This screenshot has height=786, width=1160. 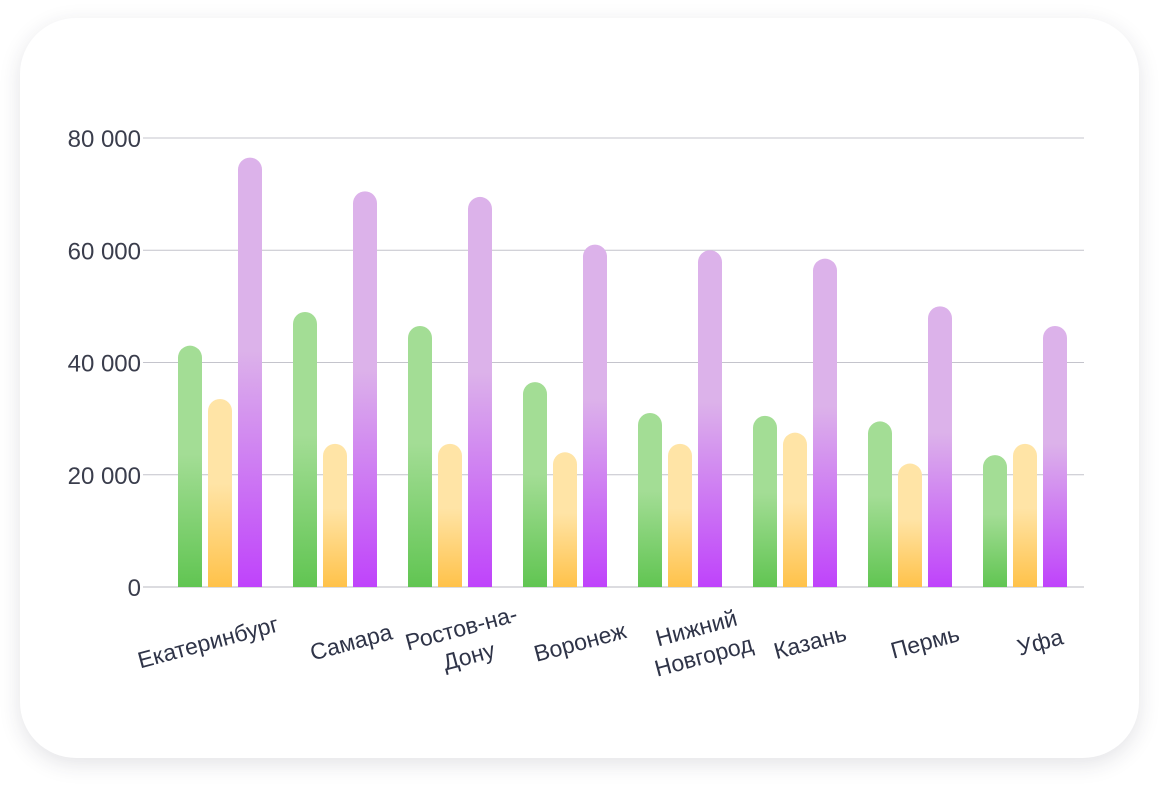 I want to click on x-tick-label: Воронеж, so click(x=580, y=642).